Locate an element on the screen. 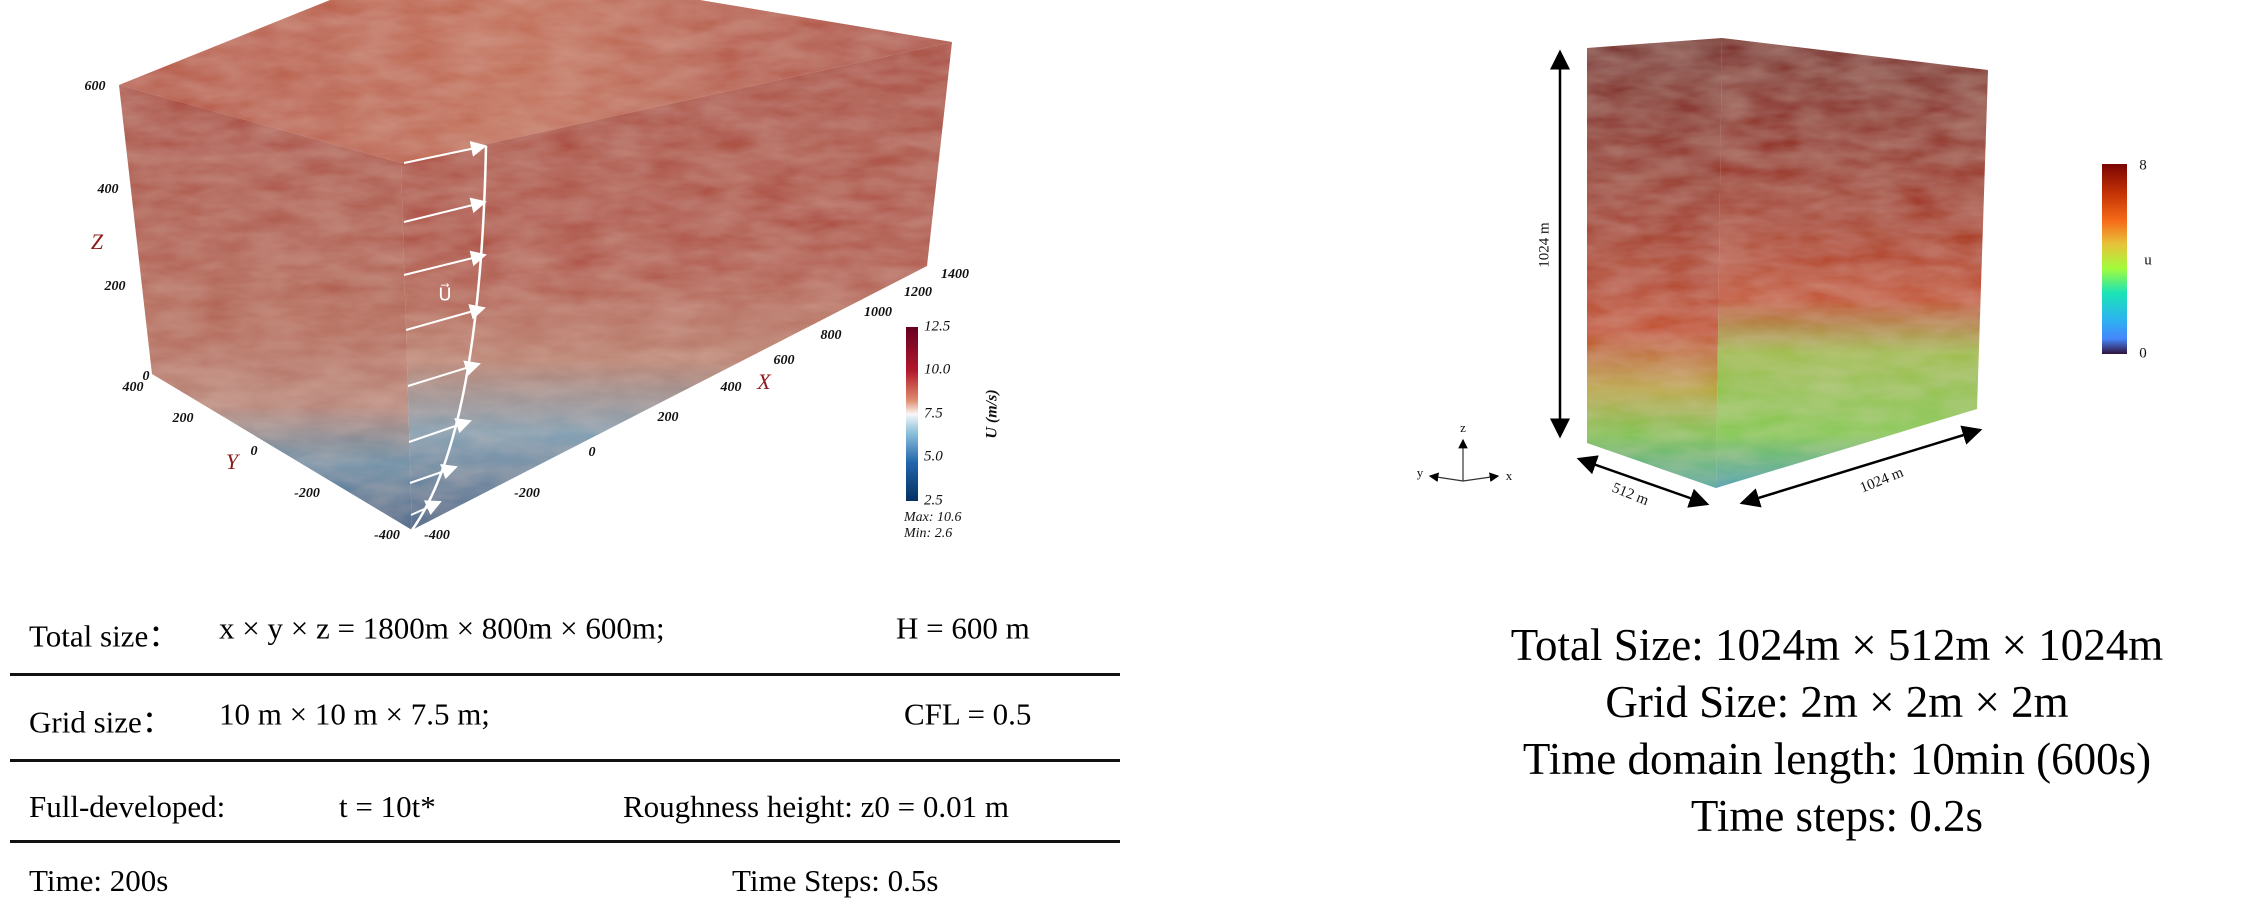 The width and height of the screenshot is (2247, 914). length-arrow is located at coordinates (1861, 466).